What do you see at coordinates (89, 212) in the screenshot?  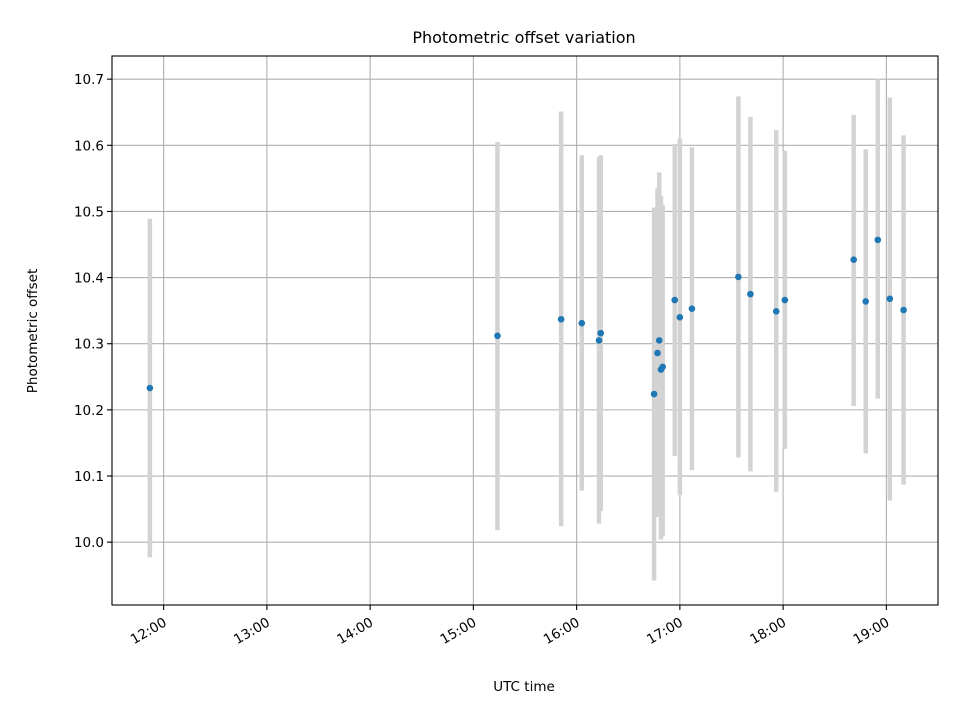 I see `y-tick-label: 10.5` at bounding box center [89, 212].